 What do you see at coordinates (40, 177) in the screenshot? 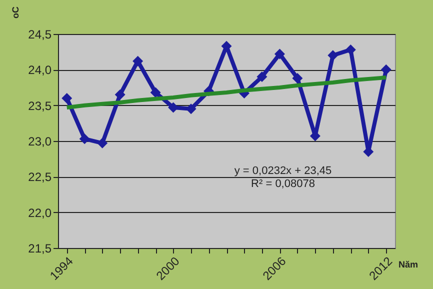
I see `y-tick-label: 22,5` at bounding box center [40, 177].